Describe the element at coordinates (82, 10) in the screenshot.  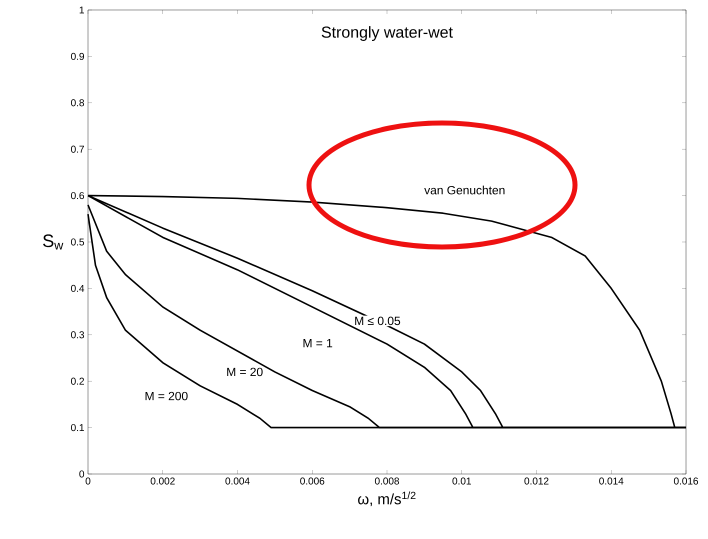
I see `y-tick-label: 1` at that location.